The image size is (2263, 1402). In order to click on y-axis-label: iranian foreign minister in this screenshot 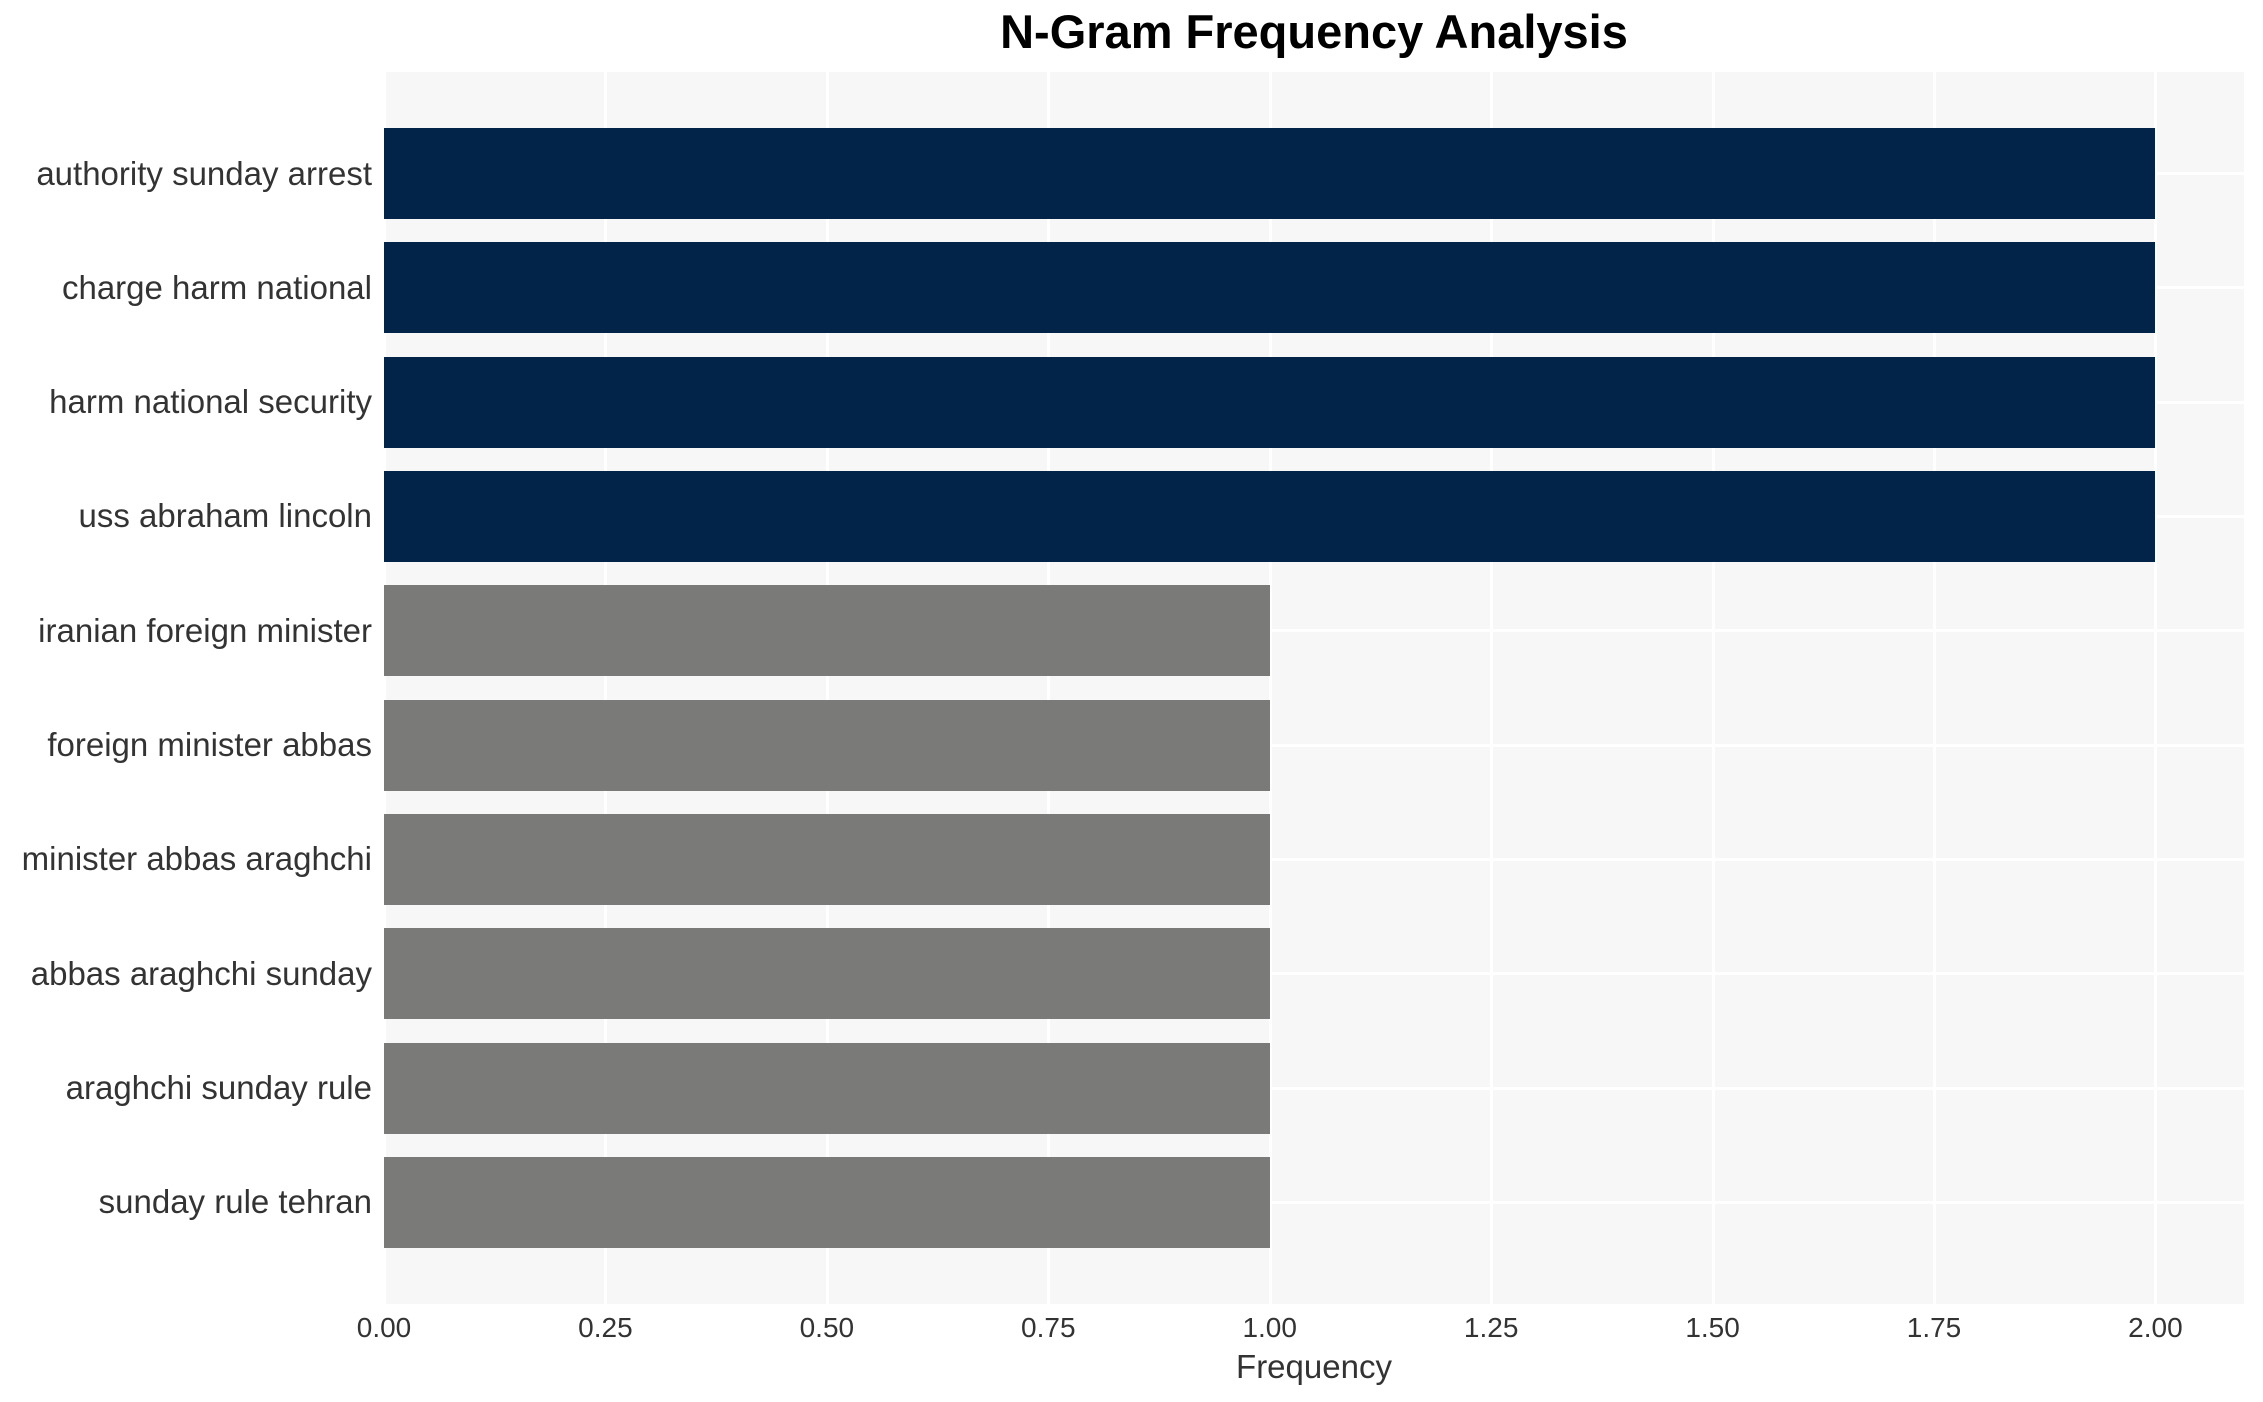, I will do `click(205, 630)`.